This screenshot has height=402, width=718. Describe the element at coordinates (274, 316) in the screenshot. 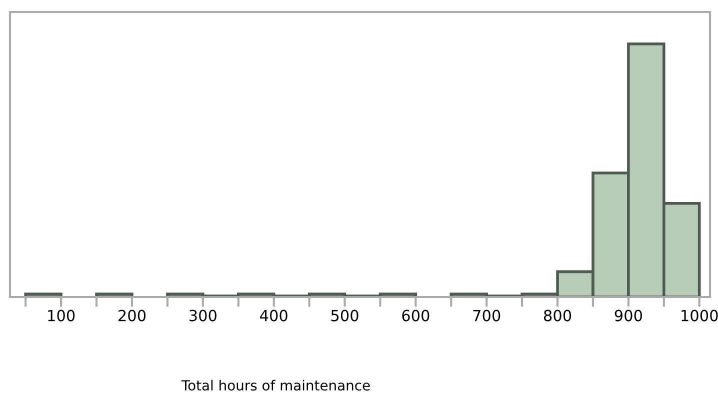

I see `x-tick-label: 400` at that location.